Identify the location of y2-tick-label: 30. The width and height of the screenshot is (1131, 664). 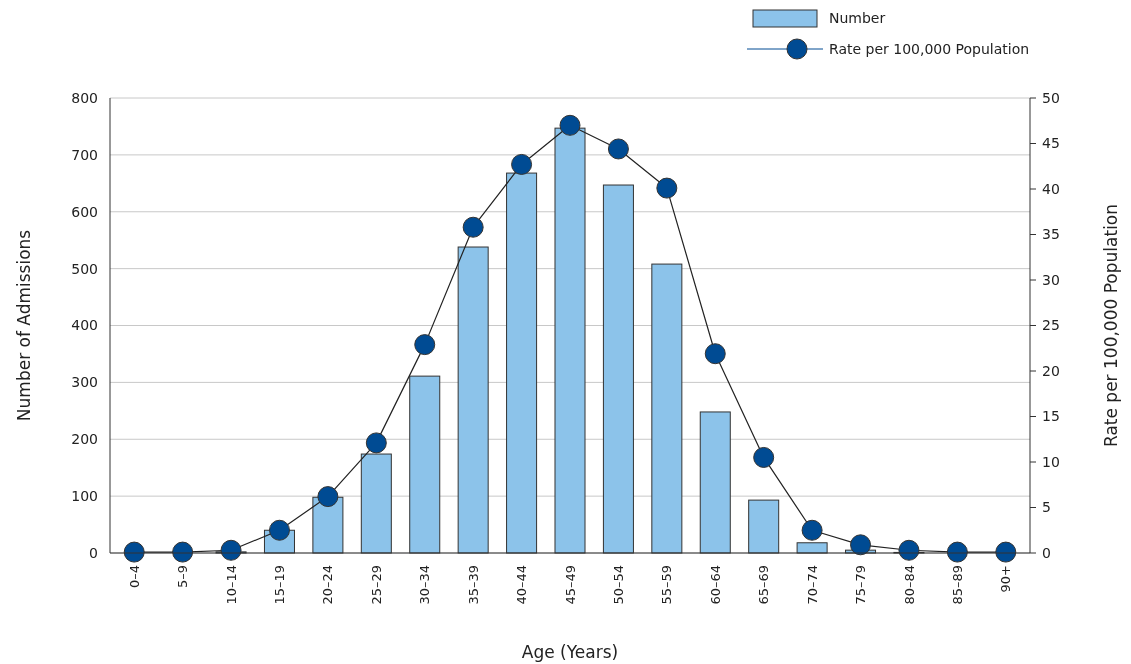
(1051, 279).